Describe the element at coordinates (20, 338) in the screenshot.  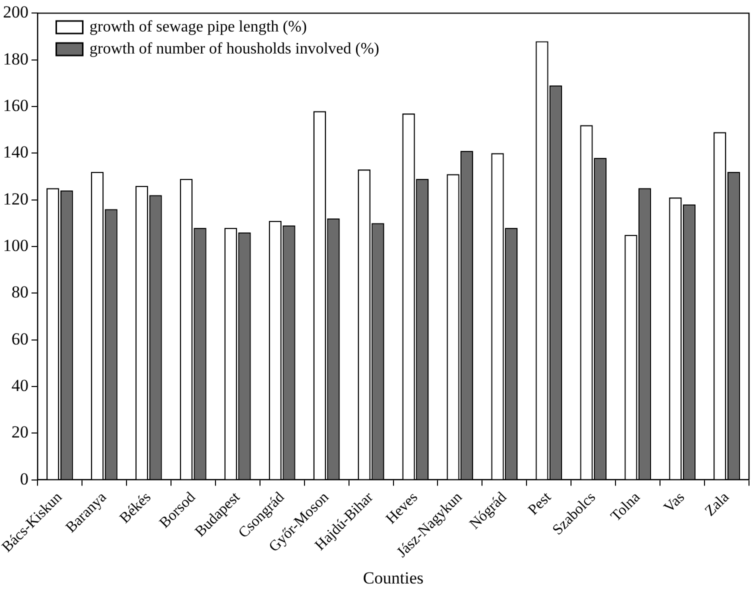
I see `y-tick-label: 60` at that location.